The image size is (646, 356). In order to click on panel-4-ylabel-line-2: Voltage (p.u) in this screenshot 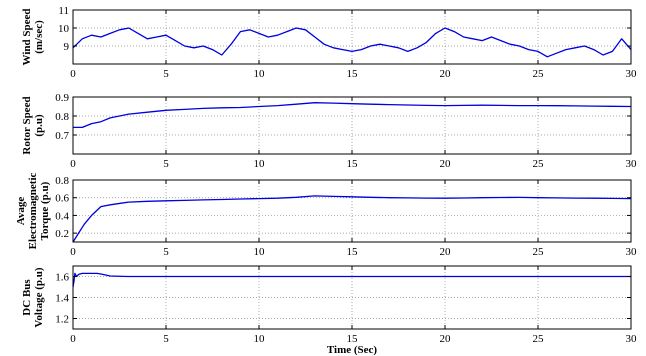, I will do `click(39, 297)`.